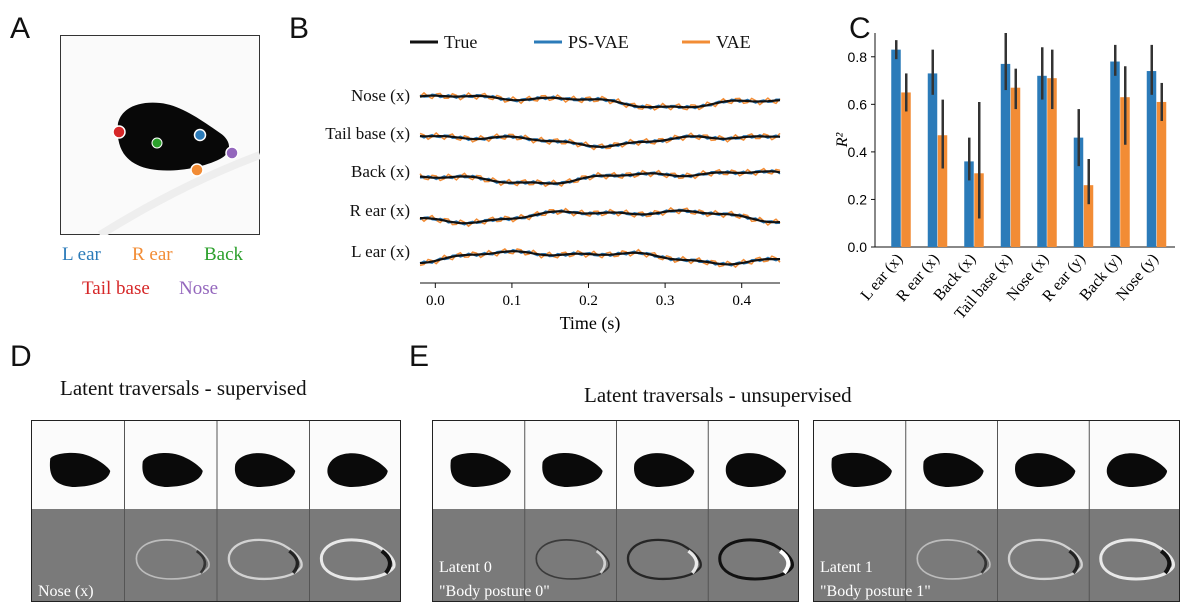  I want to click on supervised-latent-label: Nose (x), so click(66, 591).